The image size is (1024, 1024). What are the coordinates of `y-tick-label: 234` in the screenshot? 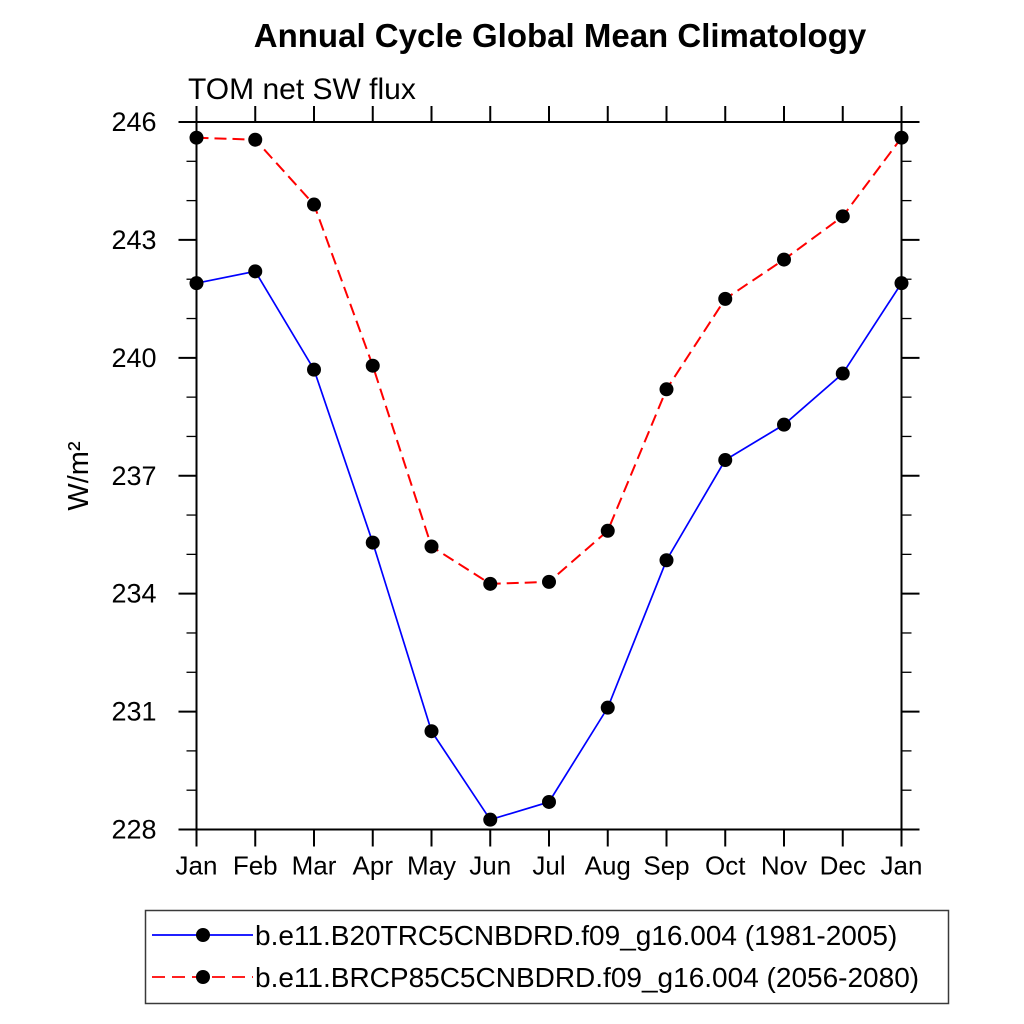 It's located at (133, 594).